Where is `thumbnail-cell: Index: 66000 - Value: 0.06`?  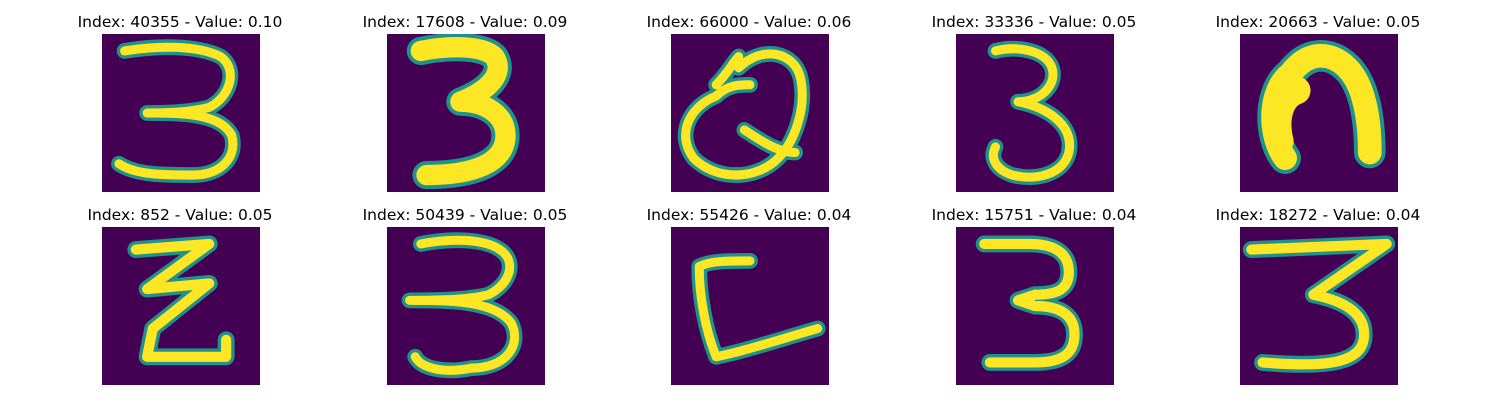
thumbnail-cell: Index: 66000 - Value: 0.06 is located at coordinates (749, 105).